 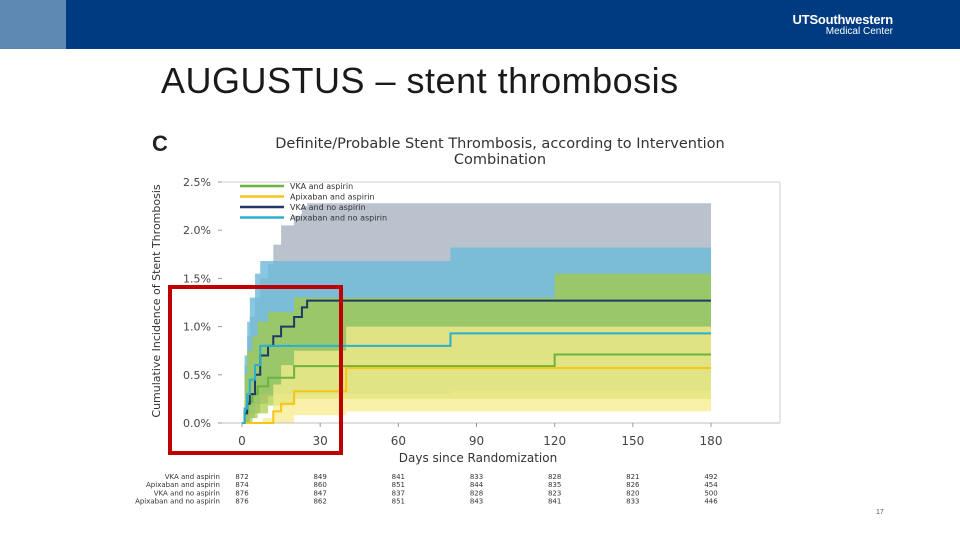 I want to click on at-risk-value: 446, so click(x=711, y=502).